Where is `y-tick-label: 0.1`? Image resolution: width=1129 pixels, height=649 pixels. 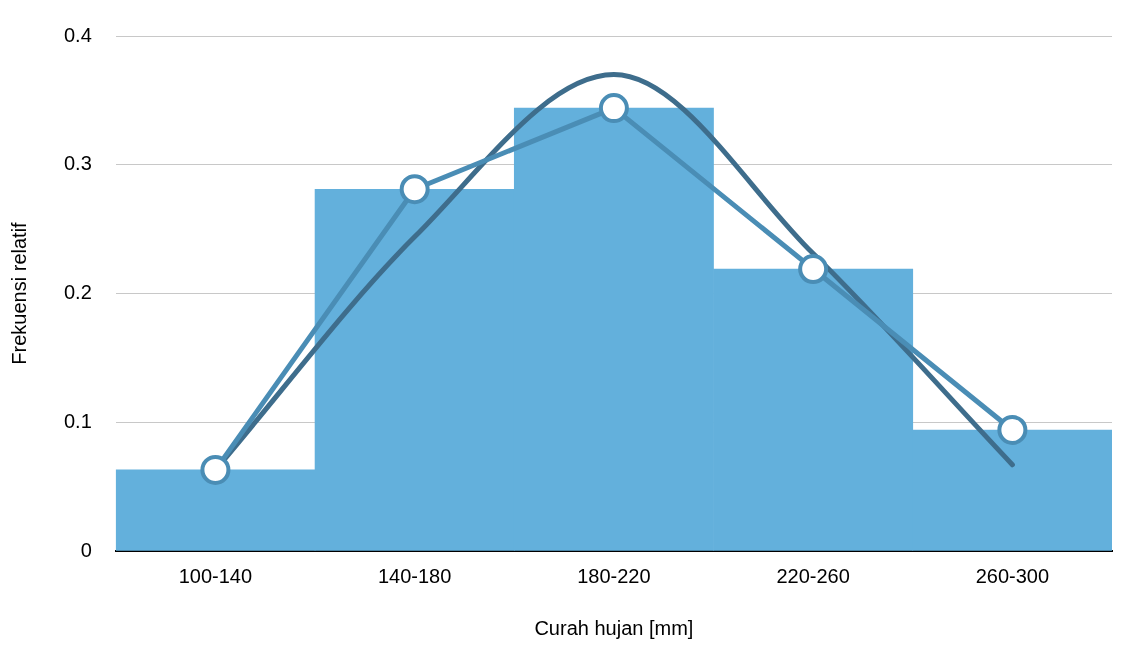
y-tick-label: 0.1 is located at coordinates (77, 420).